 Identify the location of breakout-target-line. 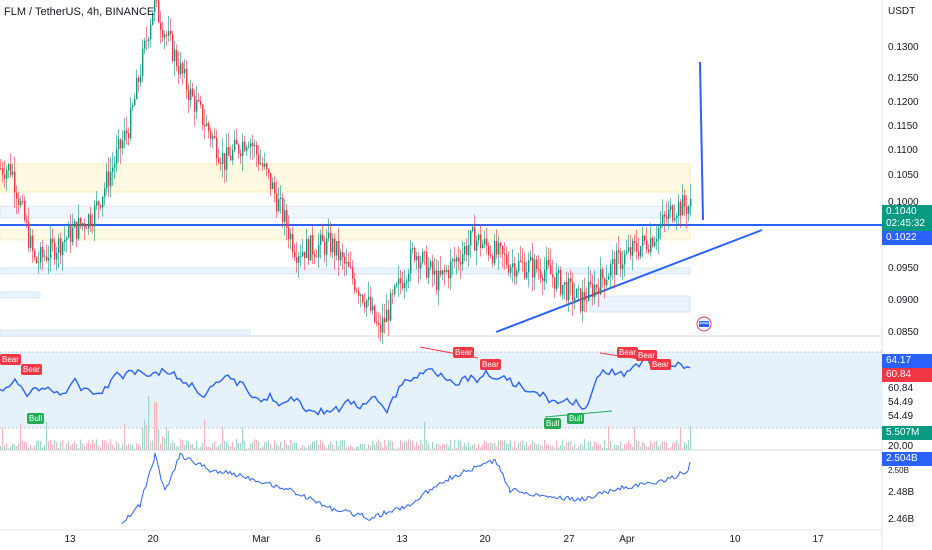
(701, 141).